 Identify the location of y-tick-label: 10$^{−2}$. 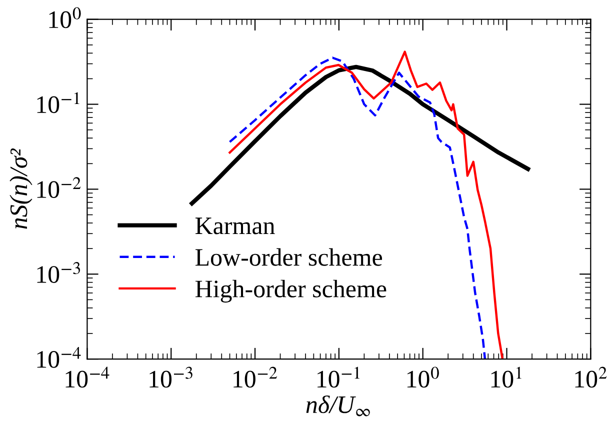
(59, 187).